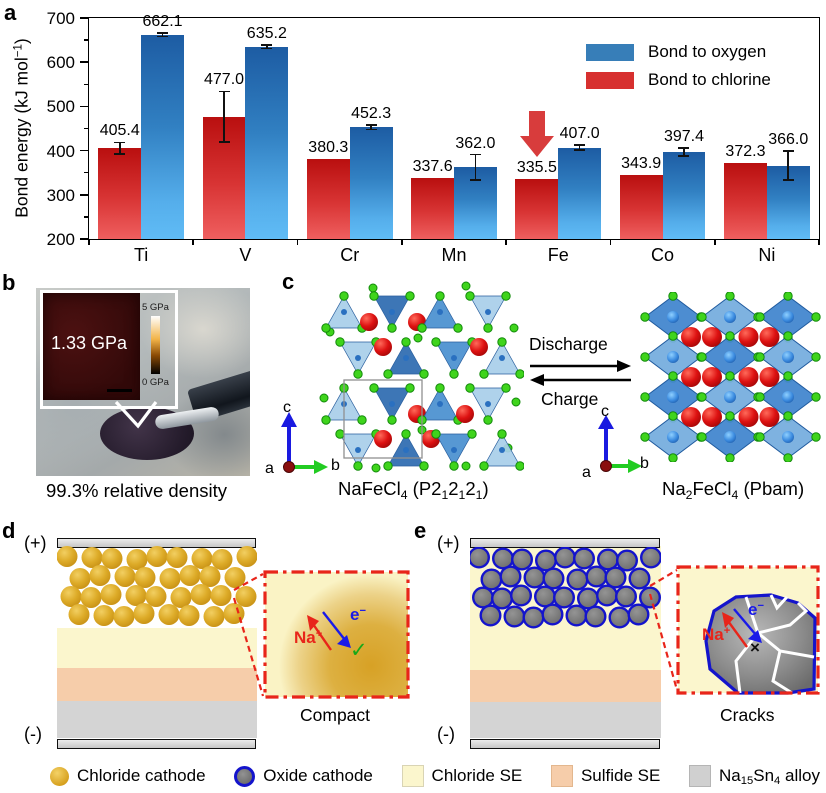  I want to click on axis-a-label-left: a, so click(269, 468).